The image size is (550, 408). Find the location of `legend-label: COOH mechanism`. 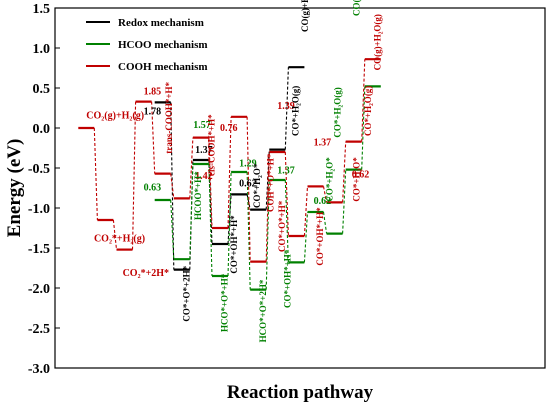

legend-label: COOH mechanism is located at coordinates (163, 67).